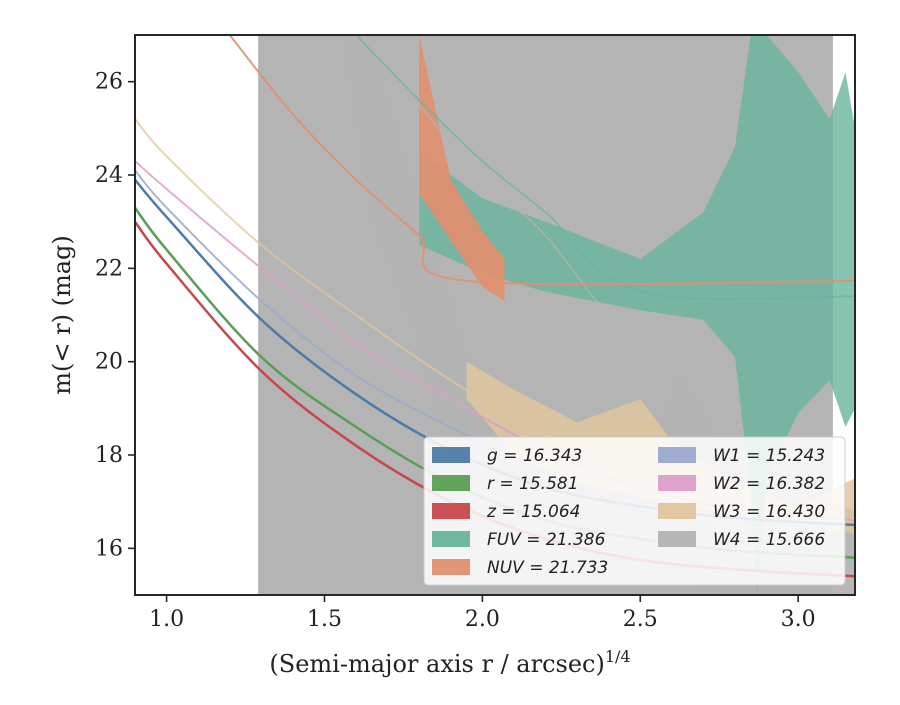 Image resolution: width=900 pixels, height=705 pixels. Describe the element at coordinates (109, 362) in the screenshot. I see `y-tick-label: 20` at that location.